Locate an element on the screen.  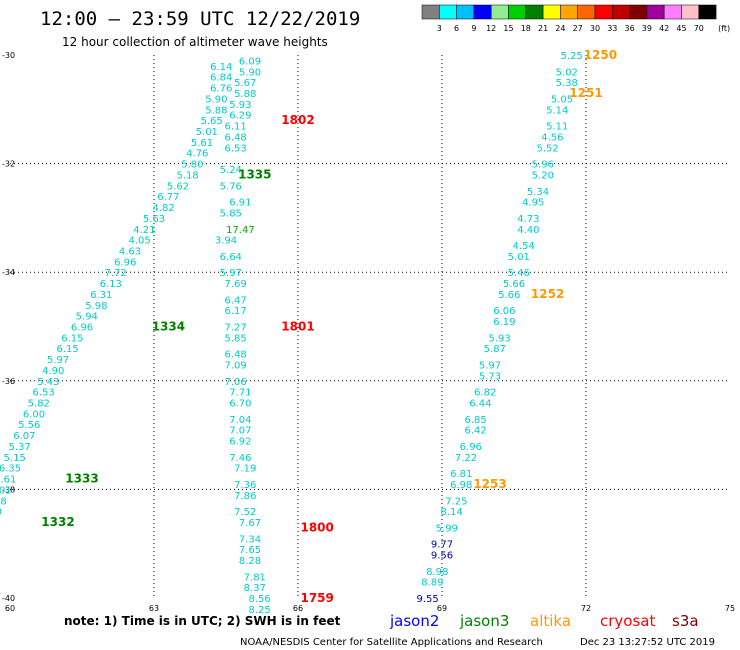
wave-height-value: 5.63 is located at coordinates (154, 219).